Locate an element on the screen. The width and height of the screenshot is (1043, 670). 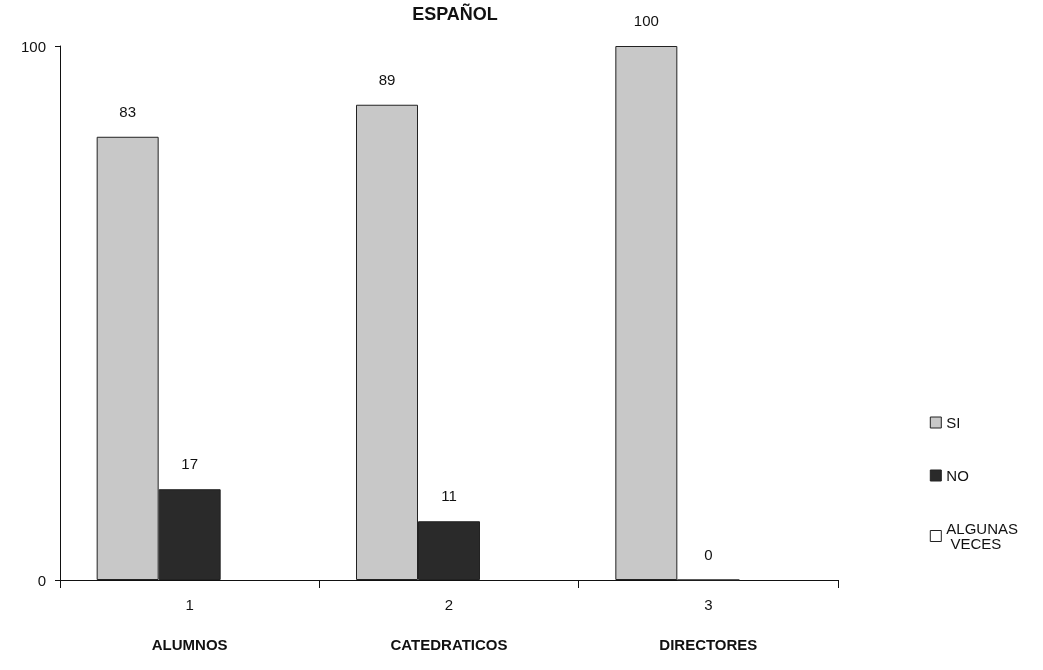
x-tick-label: 1 is located at coordinates (189, 604).